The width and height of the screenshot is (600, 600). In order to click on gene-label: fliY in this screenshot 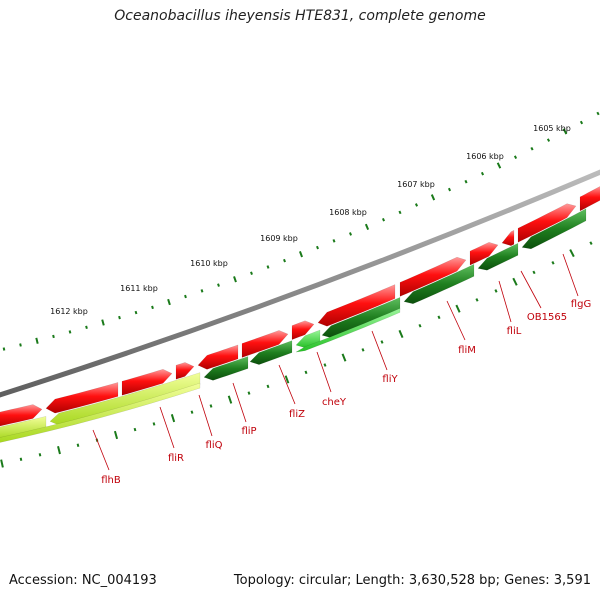, I will do `click(390, 379)`.